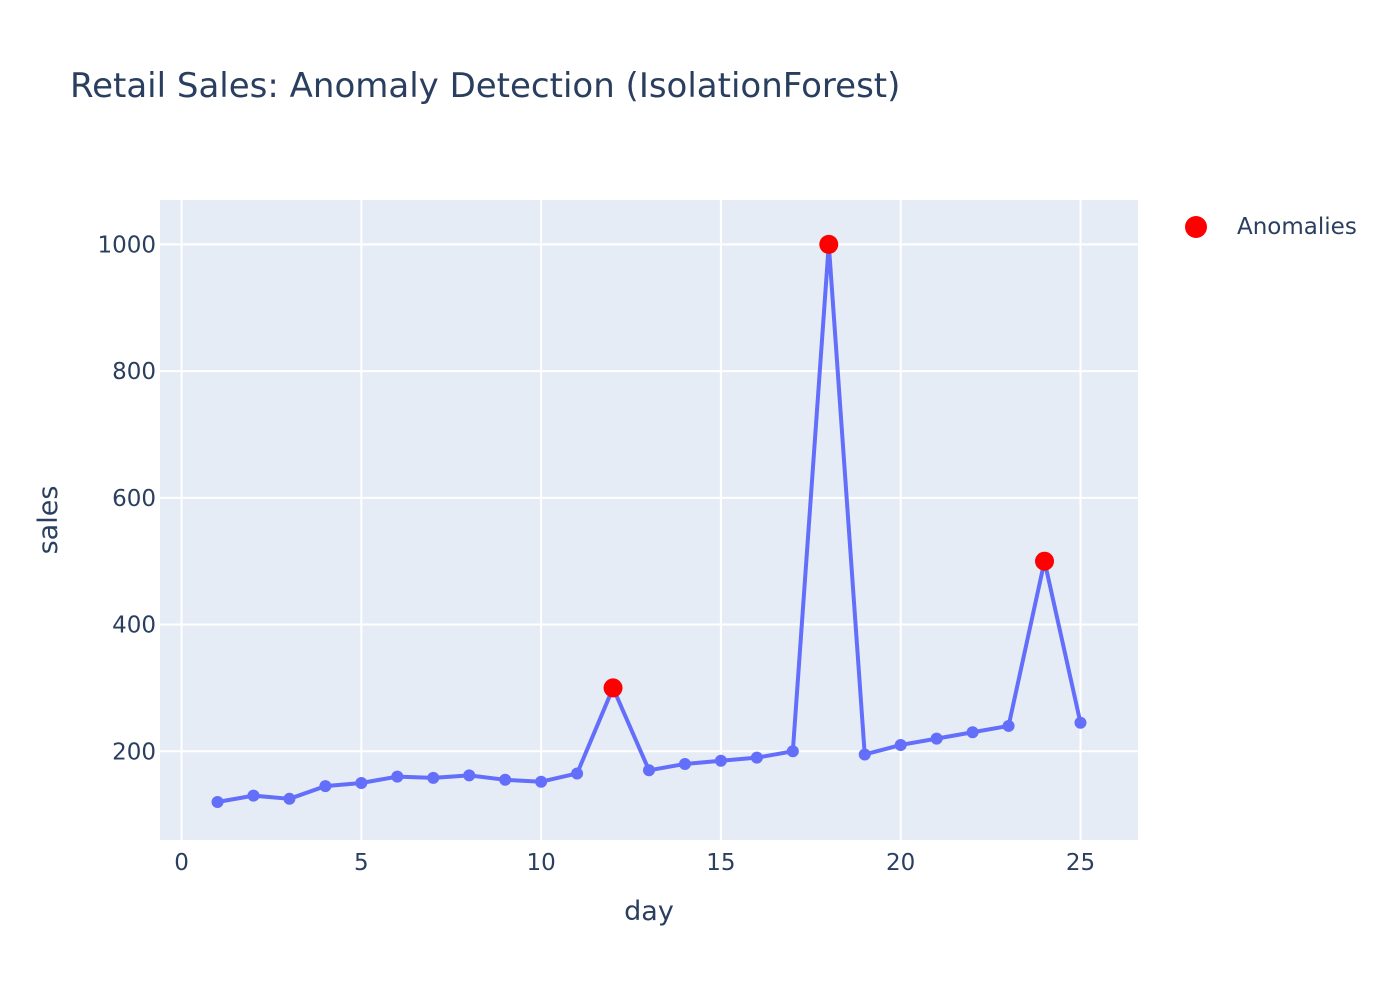 The height and width of the screenshot is (1000, 1400). Describe the element at coordinates (134, 499) in the screenshot. I see `y-tick-label: 600` at that location.